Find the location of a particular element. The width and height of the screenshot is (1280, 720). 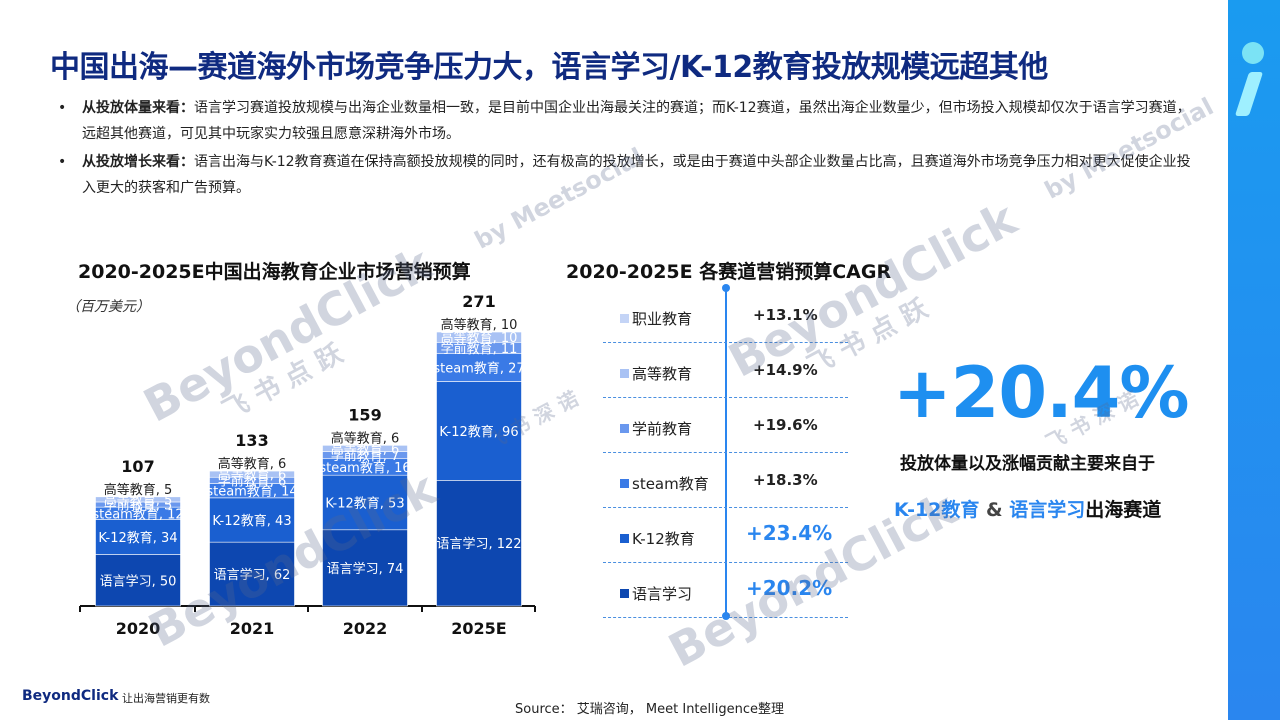

cagr-row-name: steam教育 is located at coordinates (670, 484).